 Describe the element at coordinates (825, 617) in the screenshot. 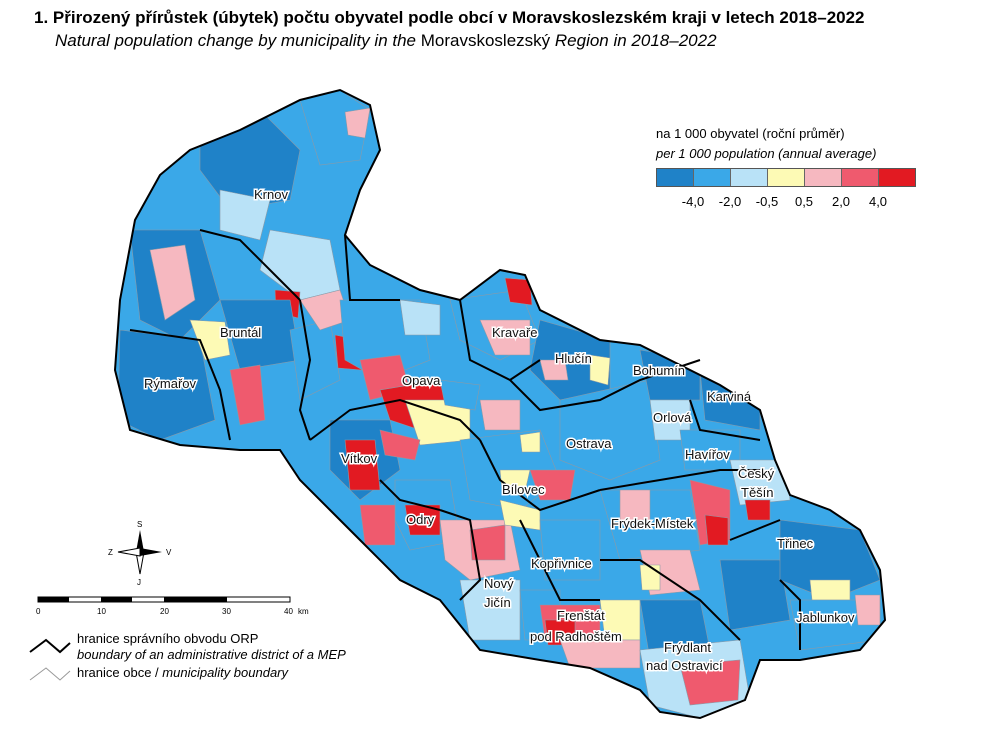

I see `label-jablunkov: Jablunkov` at that location.